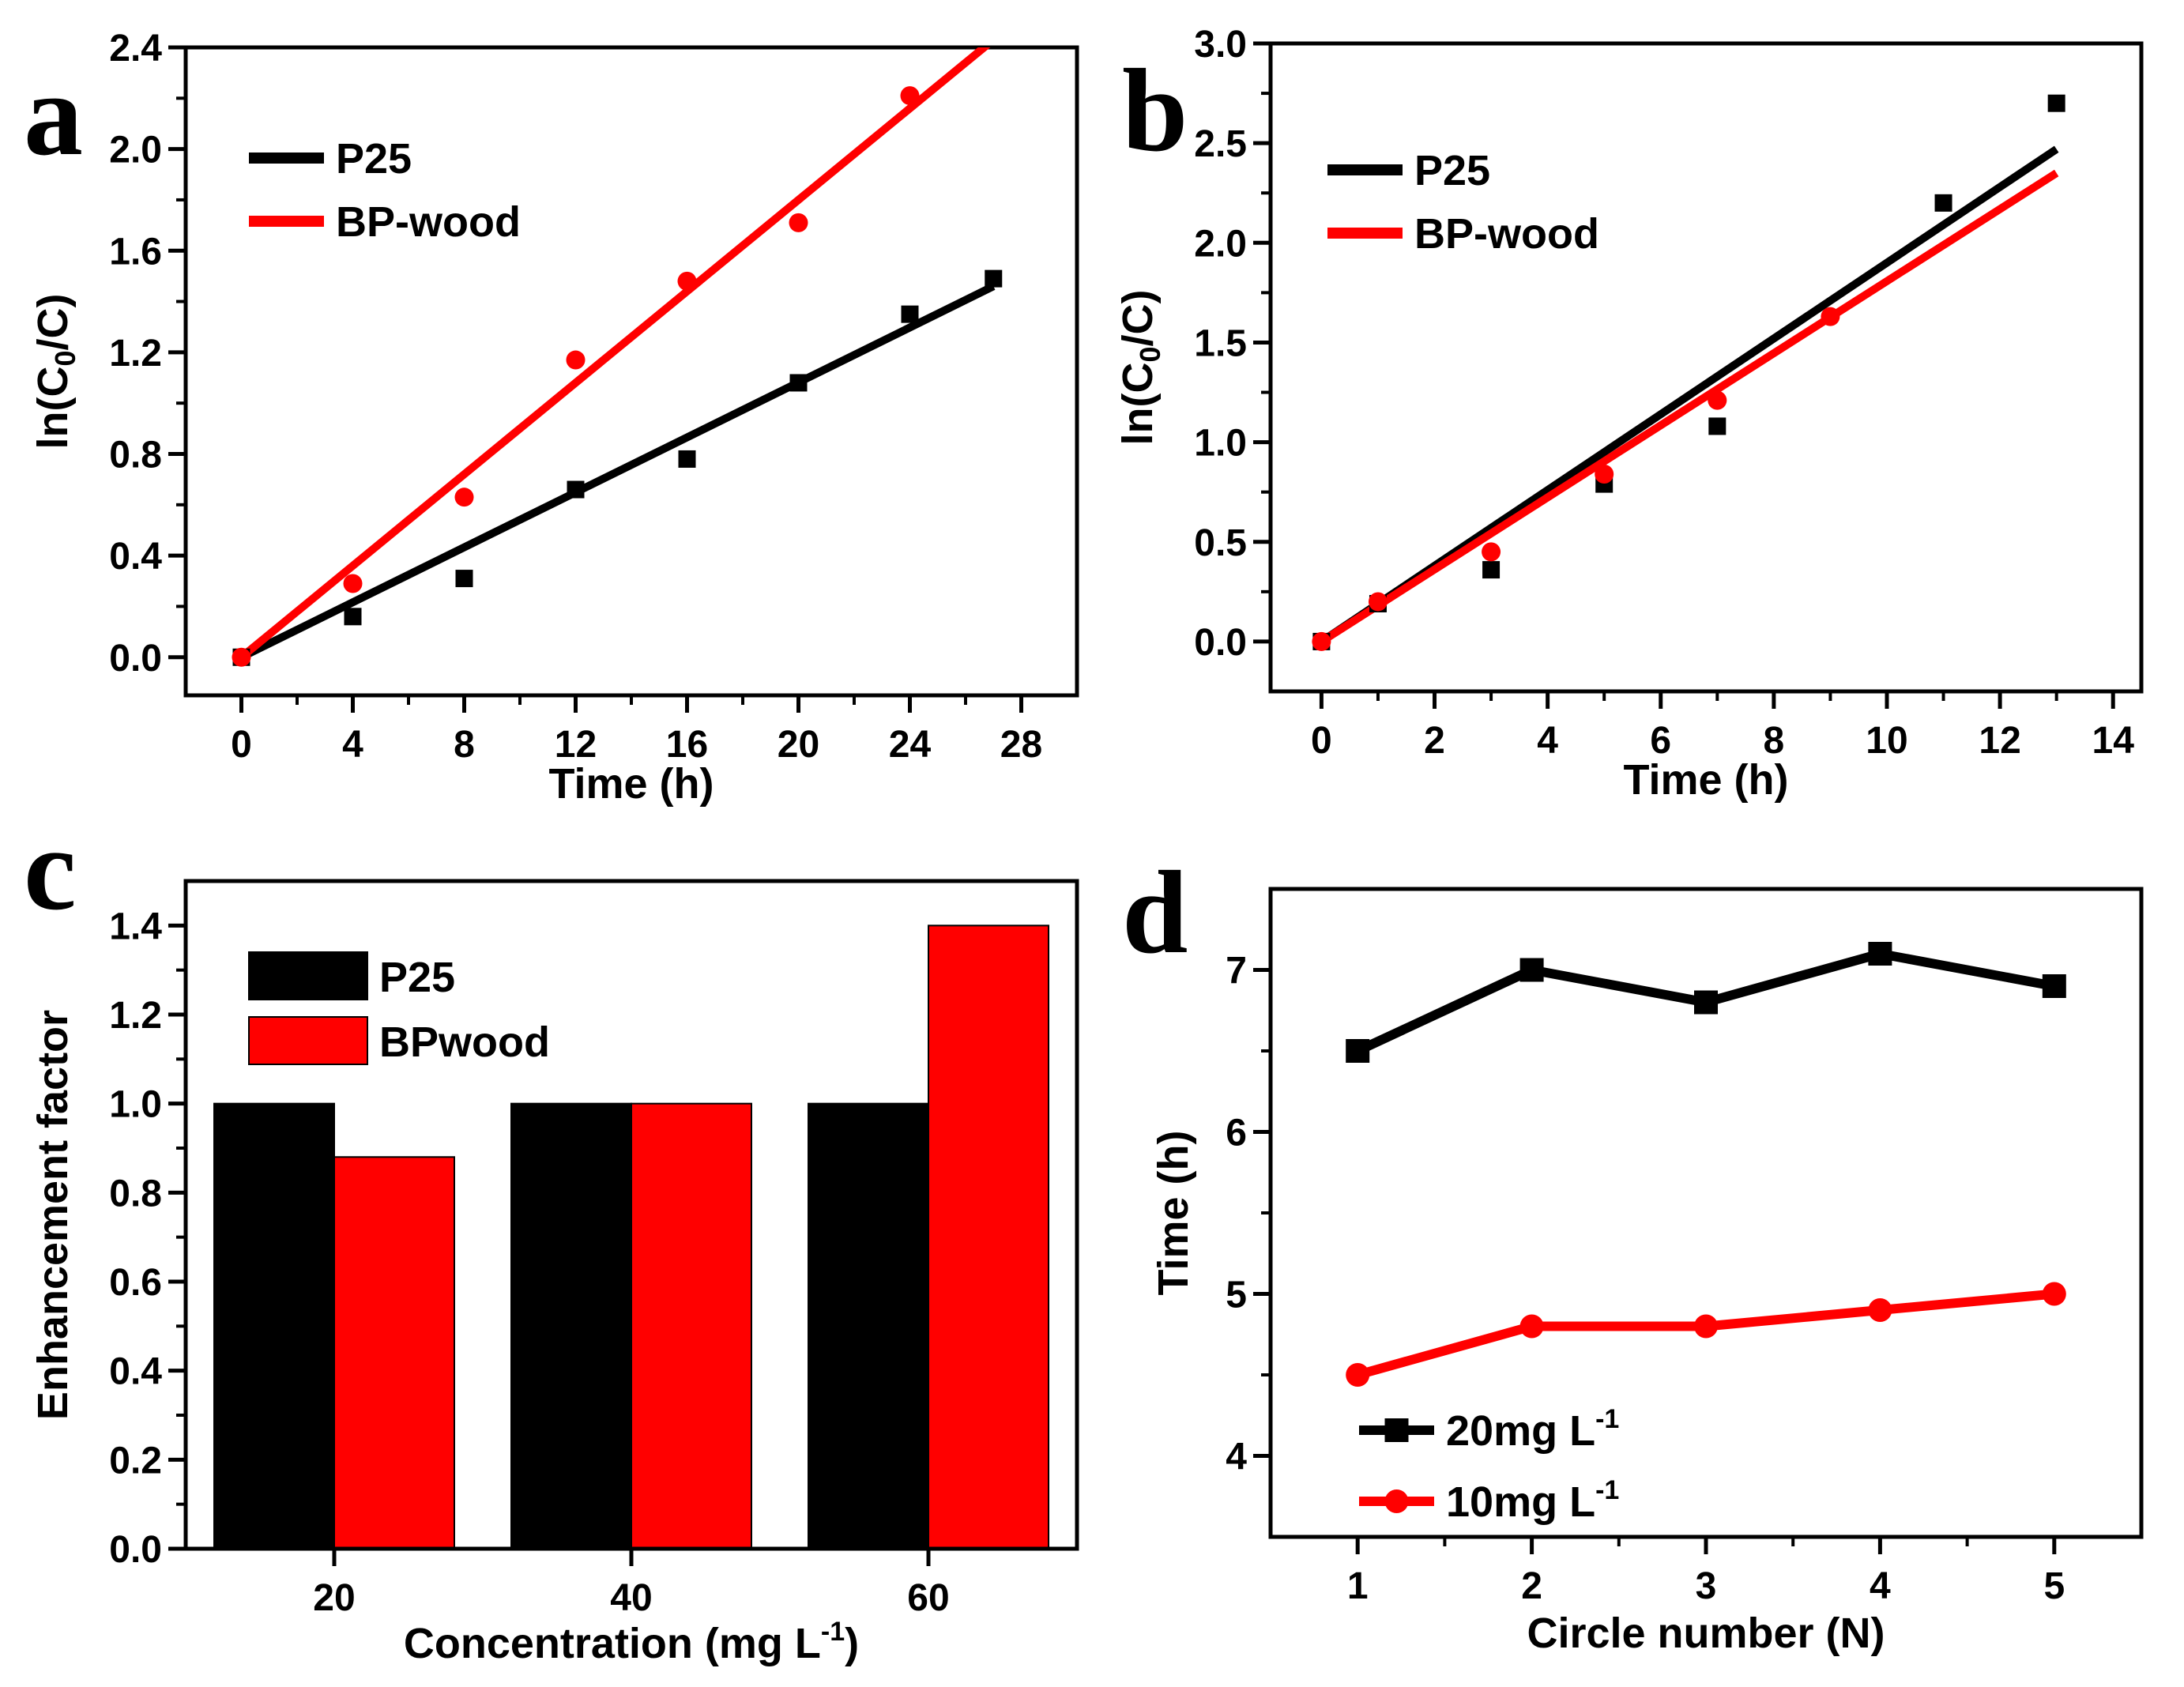  Describe the element at coordinates (1220, 343) in the screenshot. I see `y-tick-label: 1.5` at that location.